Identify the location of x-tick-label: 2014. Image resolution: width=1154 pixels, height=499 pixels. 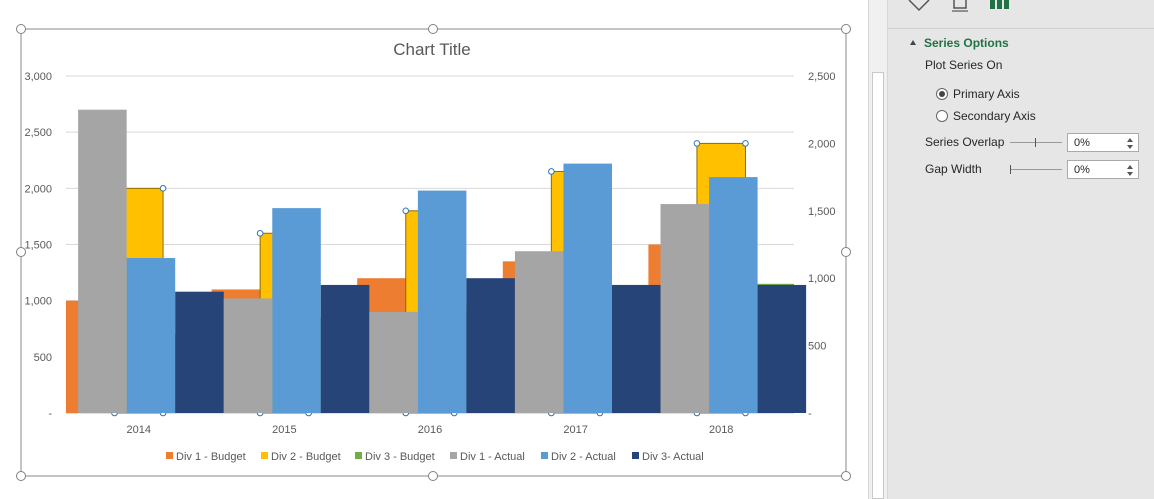
(139, 430).